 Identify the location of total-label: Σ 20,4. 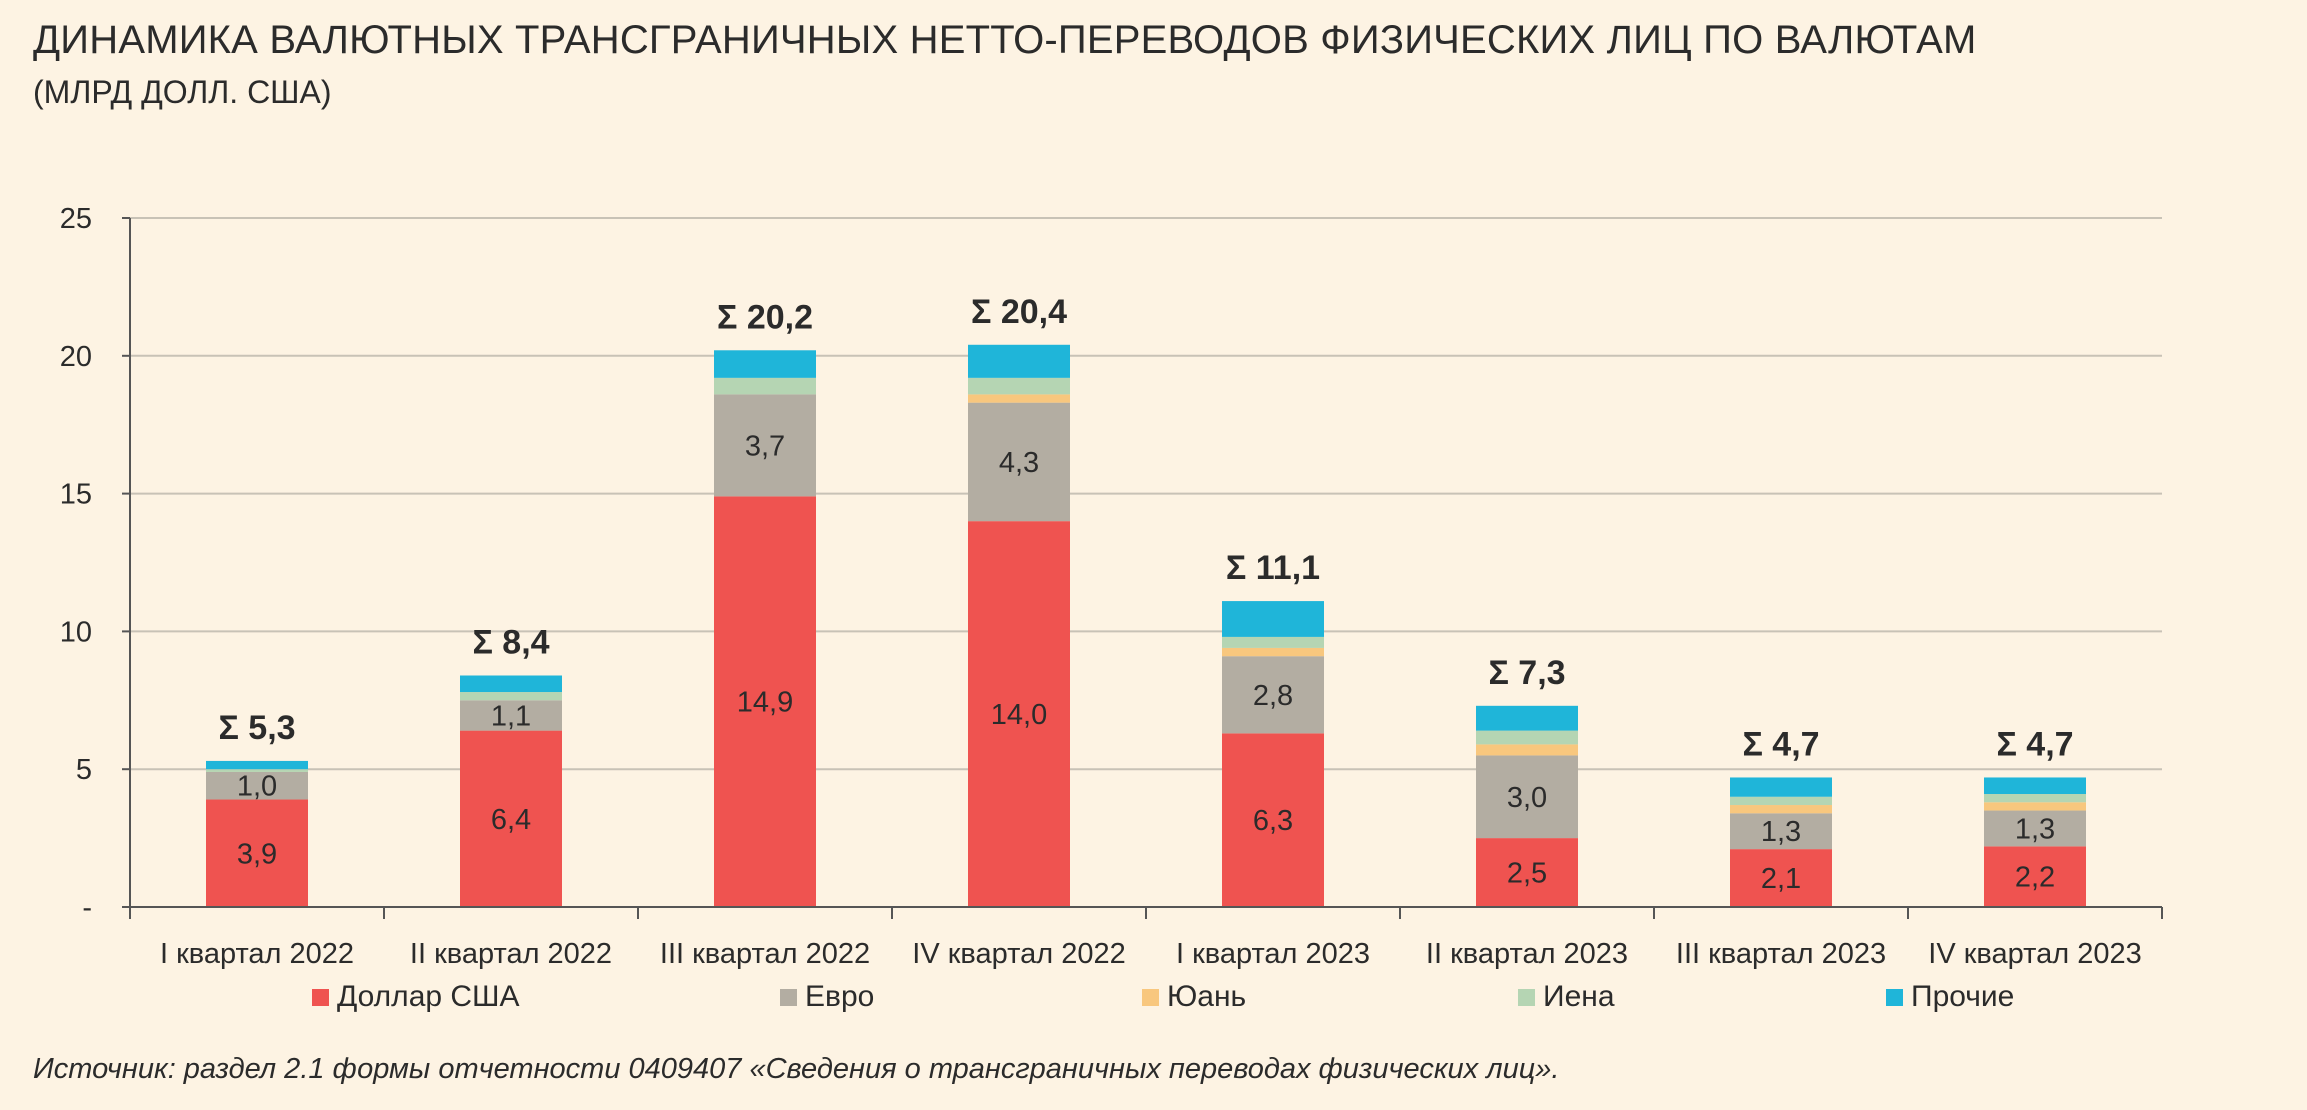
(1019, 312).